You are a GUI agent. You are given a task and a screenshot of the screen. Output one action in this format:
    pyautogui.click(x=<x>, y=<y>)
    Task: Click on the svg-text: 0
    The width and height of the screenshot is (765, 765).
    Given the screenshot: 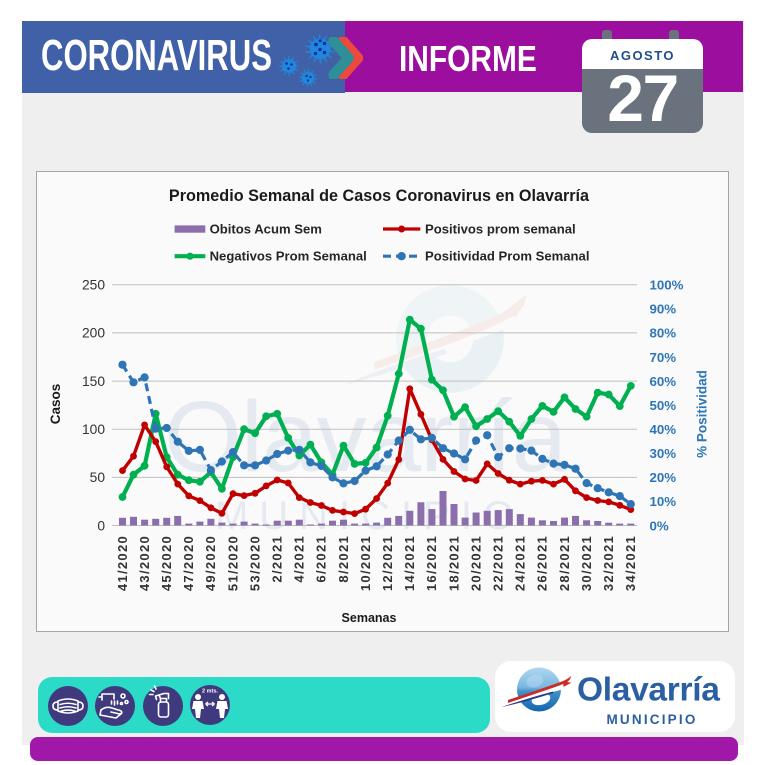 What is the action you would take?
    pyautogui.click(x=101, y=525)
    